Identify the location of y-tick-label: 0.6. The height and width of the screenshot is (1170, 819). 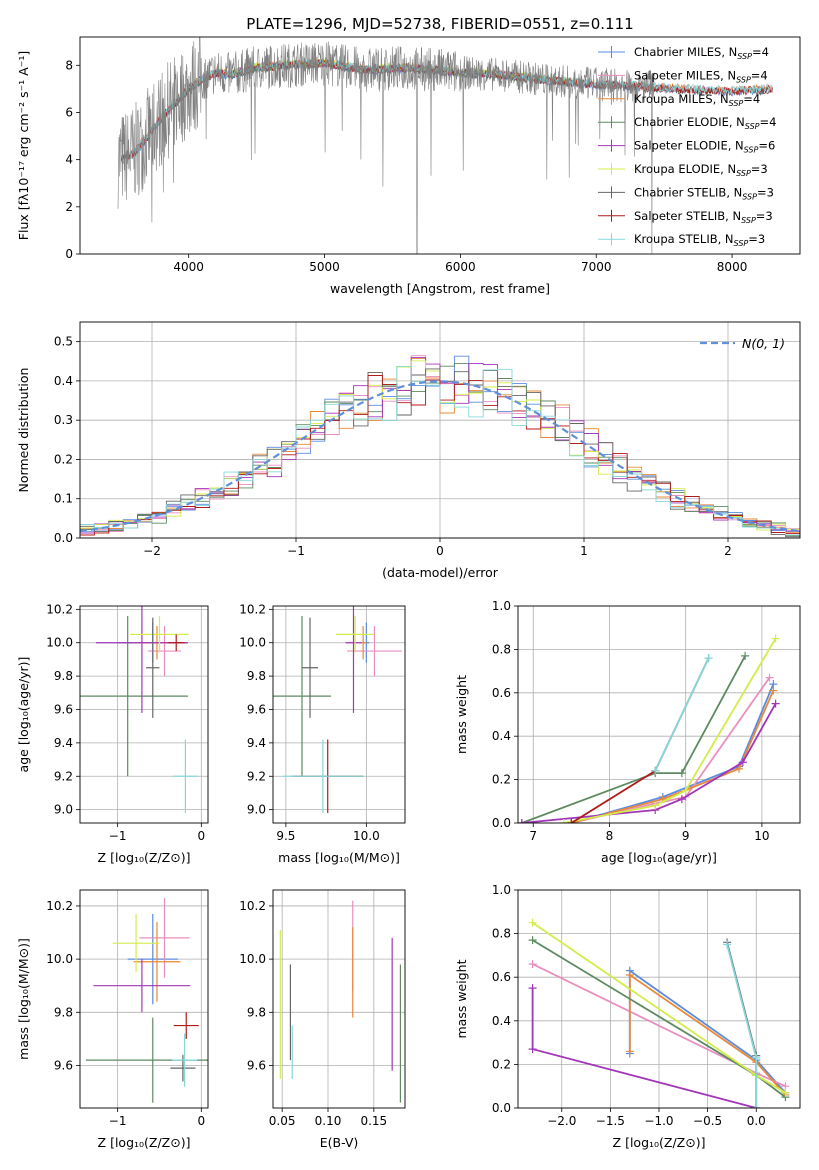
(501, 693).